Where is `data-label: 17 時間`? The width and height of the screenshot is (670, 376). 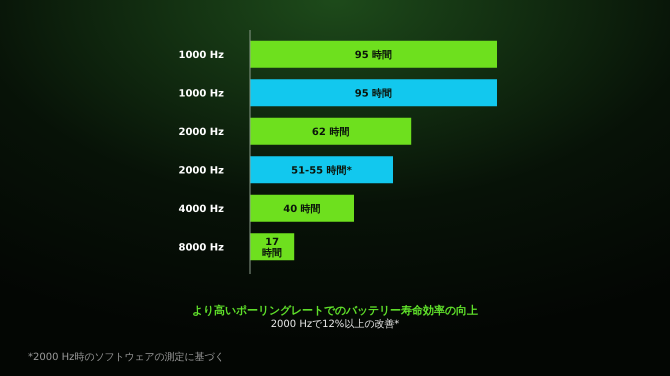 data-label: 17 時間 is located at coordinates (272, 247).